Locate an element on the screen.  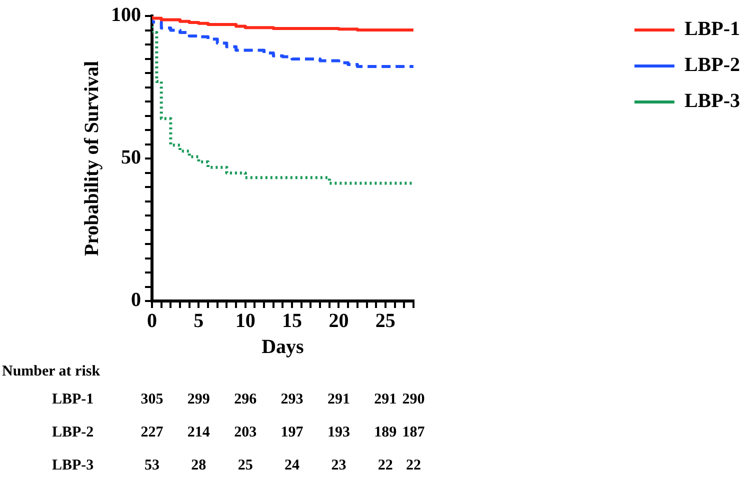
text: 203 is located at coordinates (245, 433).